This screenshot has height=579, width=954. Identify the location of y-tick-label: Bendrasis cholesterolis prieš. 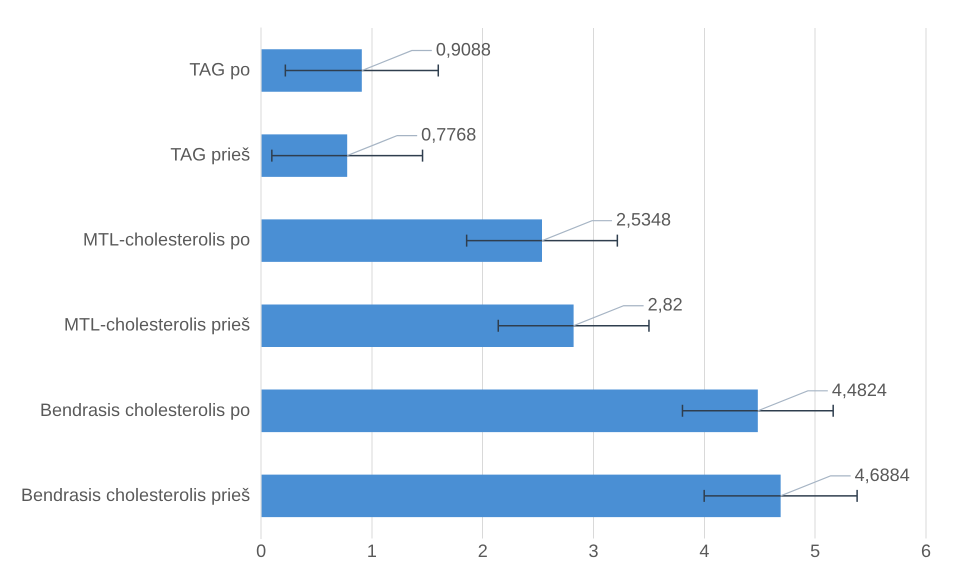
(135, 494).